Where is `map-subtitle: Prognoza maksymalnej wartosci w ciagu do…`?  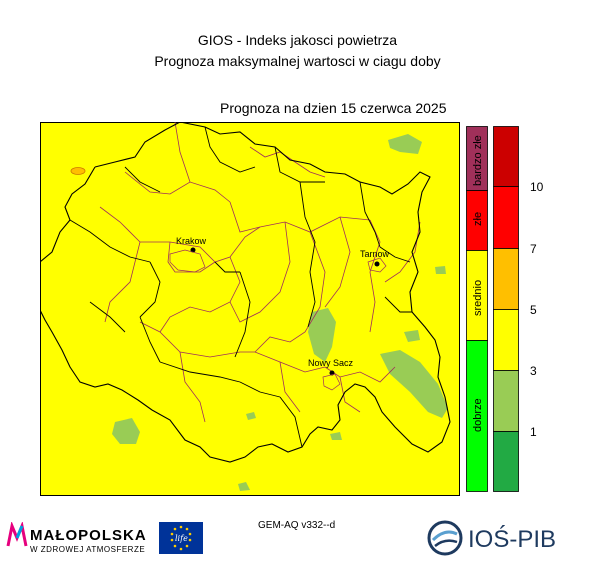 map-subtitle: Prognoza maksymalnej wartosci w ciagu do… is located at coordinates (297, 61).